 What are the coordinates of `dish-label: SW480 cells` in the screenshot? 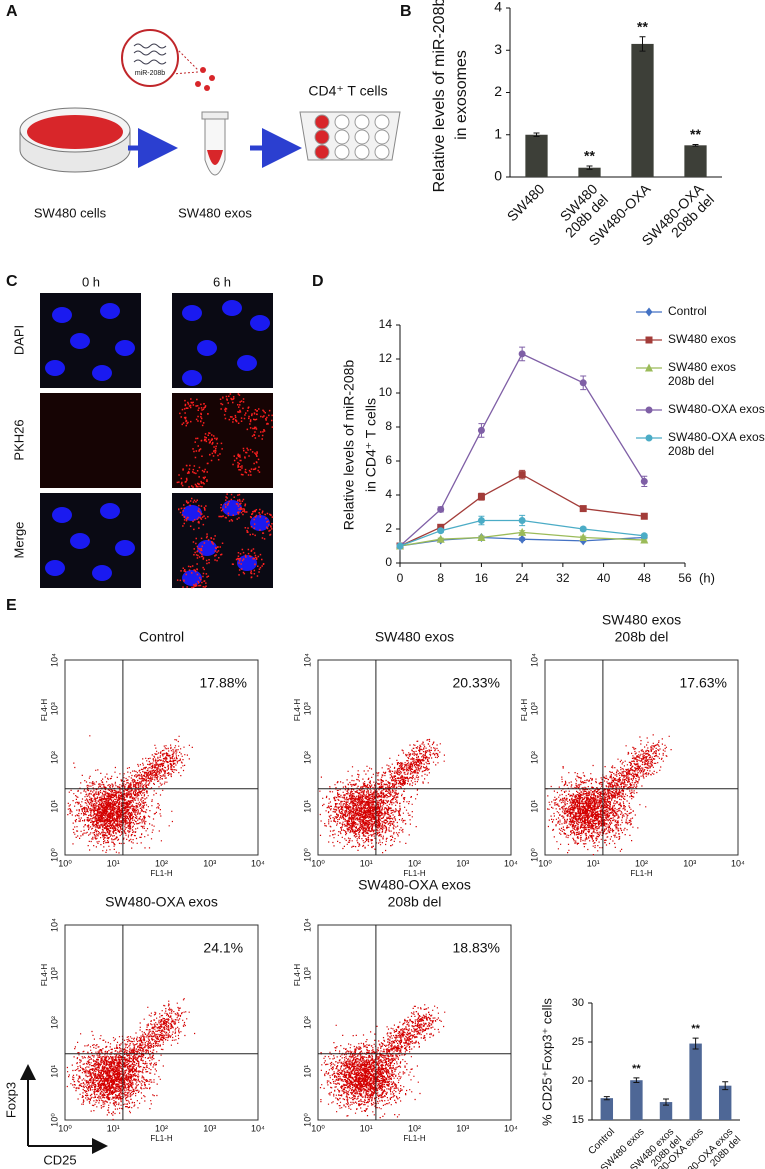 It's located at (70, 212).